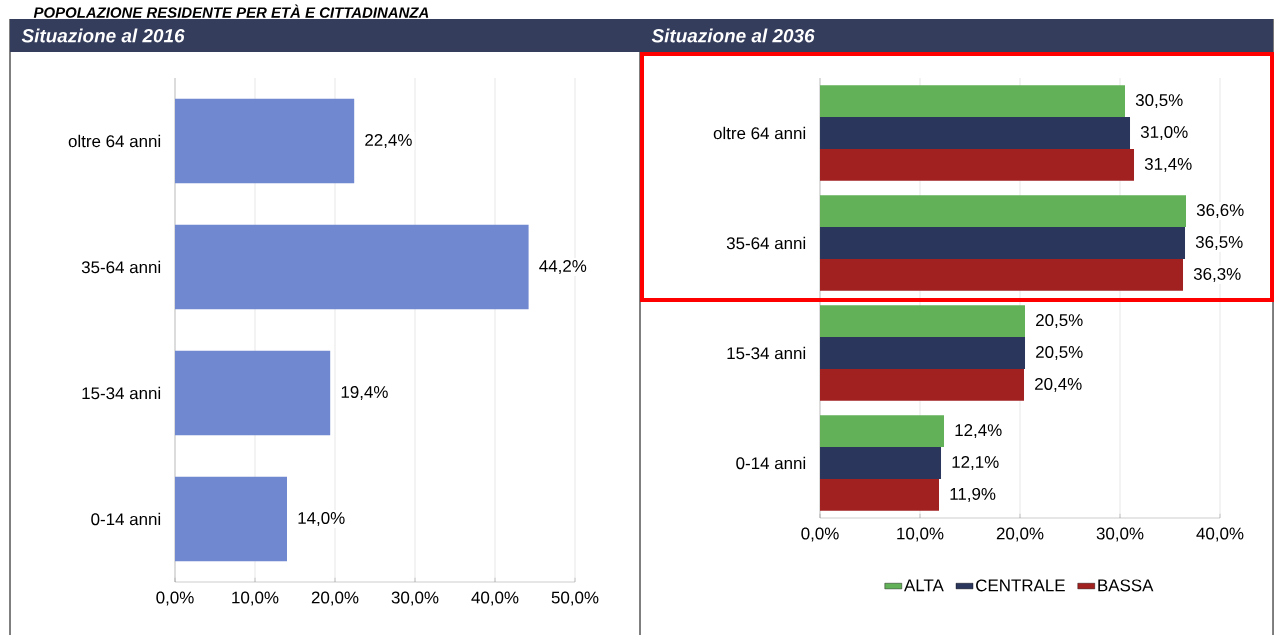  Describe the element at coordinates (1220, 211) in the screenshot. I see `data-label: 36,6%` at that location.